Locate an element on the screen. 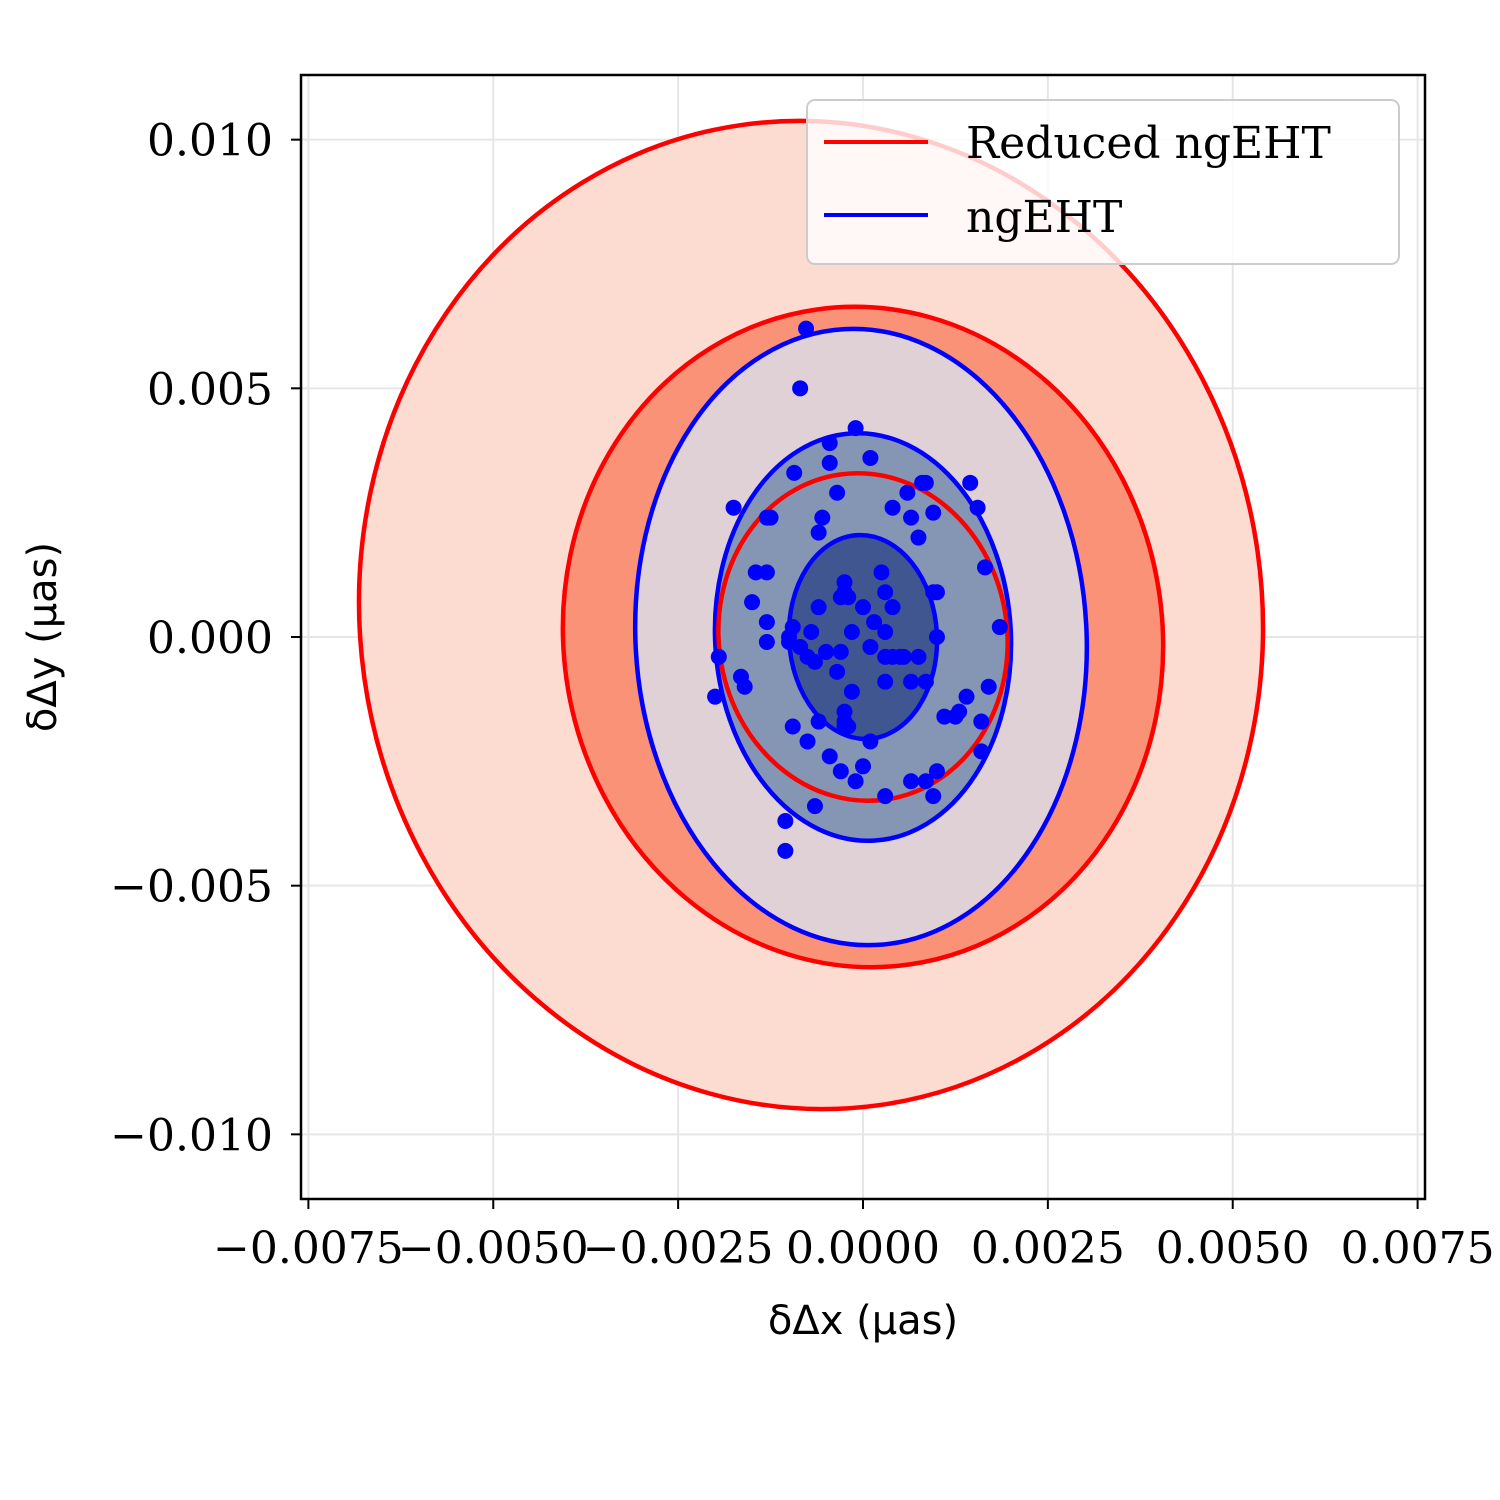 Image resolution: width=1500 pixels, height=1500 pixels. x-tick-label: 0.0025 is located at coordinates (1048, 1248).